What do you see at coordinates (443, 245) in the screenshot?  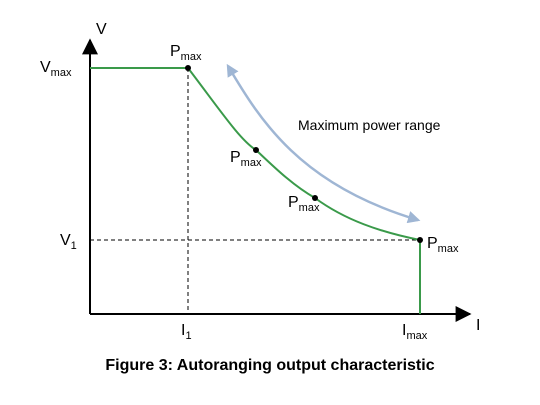 I see `pmax-label-4: Pmax` at bounding box center [443, 245].